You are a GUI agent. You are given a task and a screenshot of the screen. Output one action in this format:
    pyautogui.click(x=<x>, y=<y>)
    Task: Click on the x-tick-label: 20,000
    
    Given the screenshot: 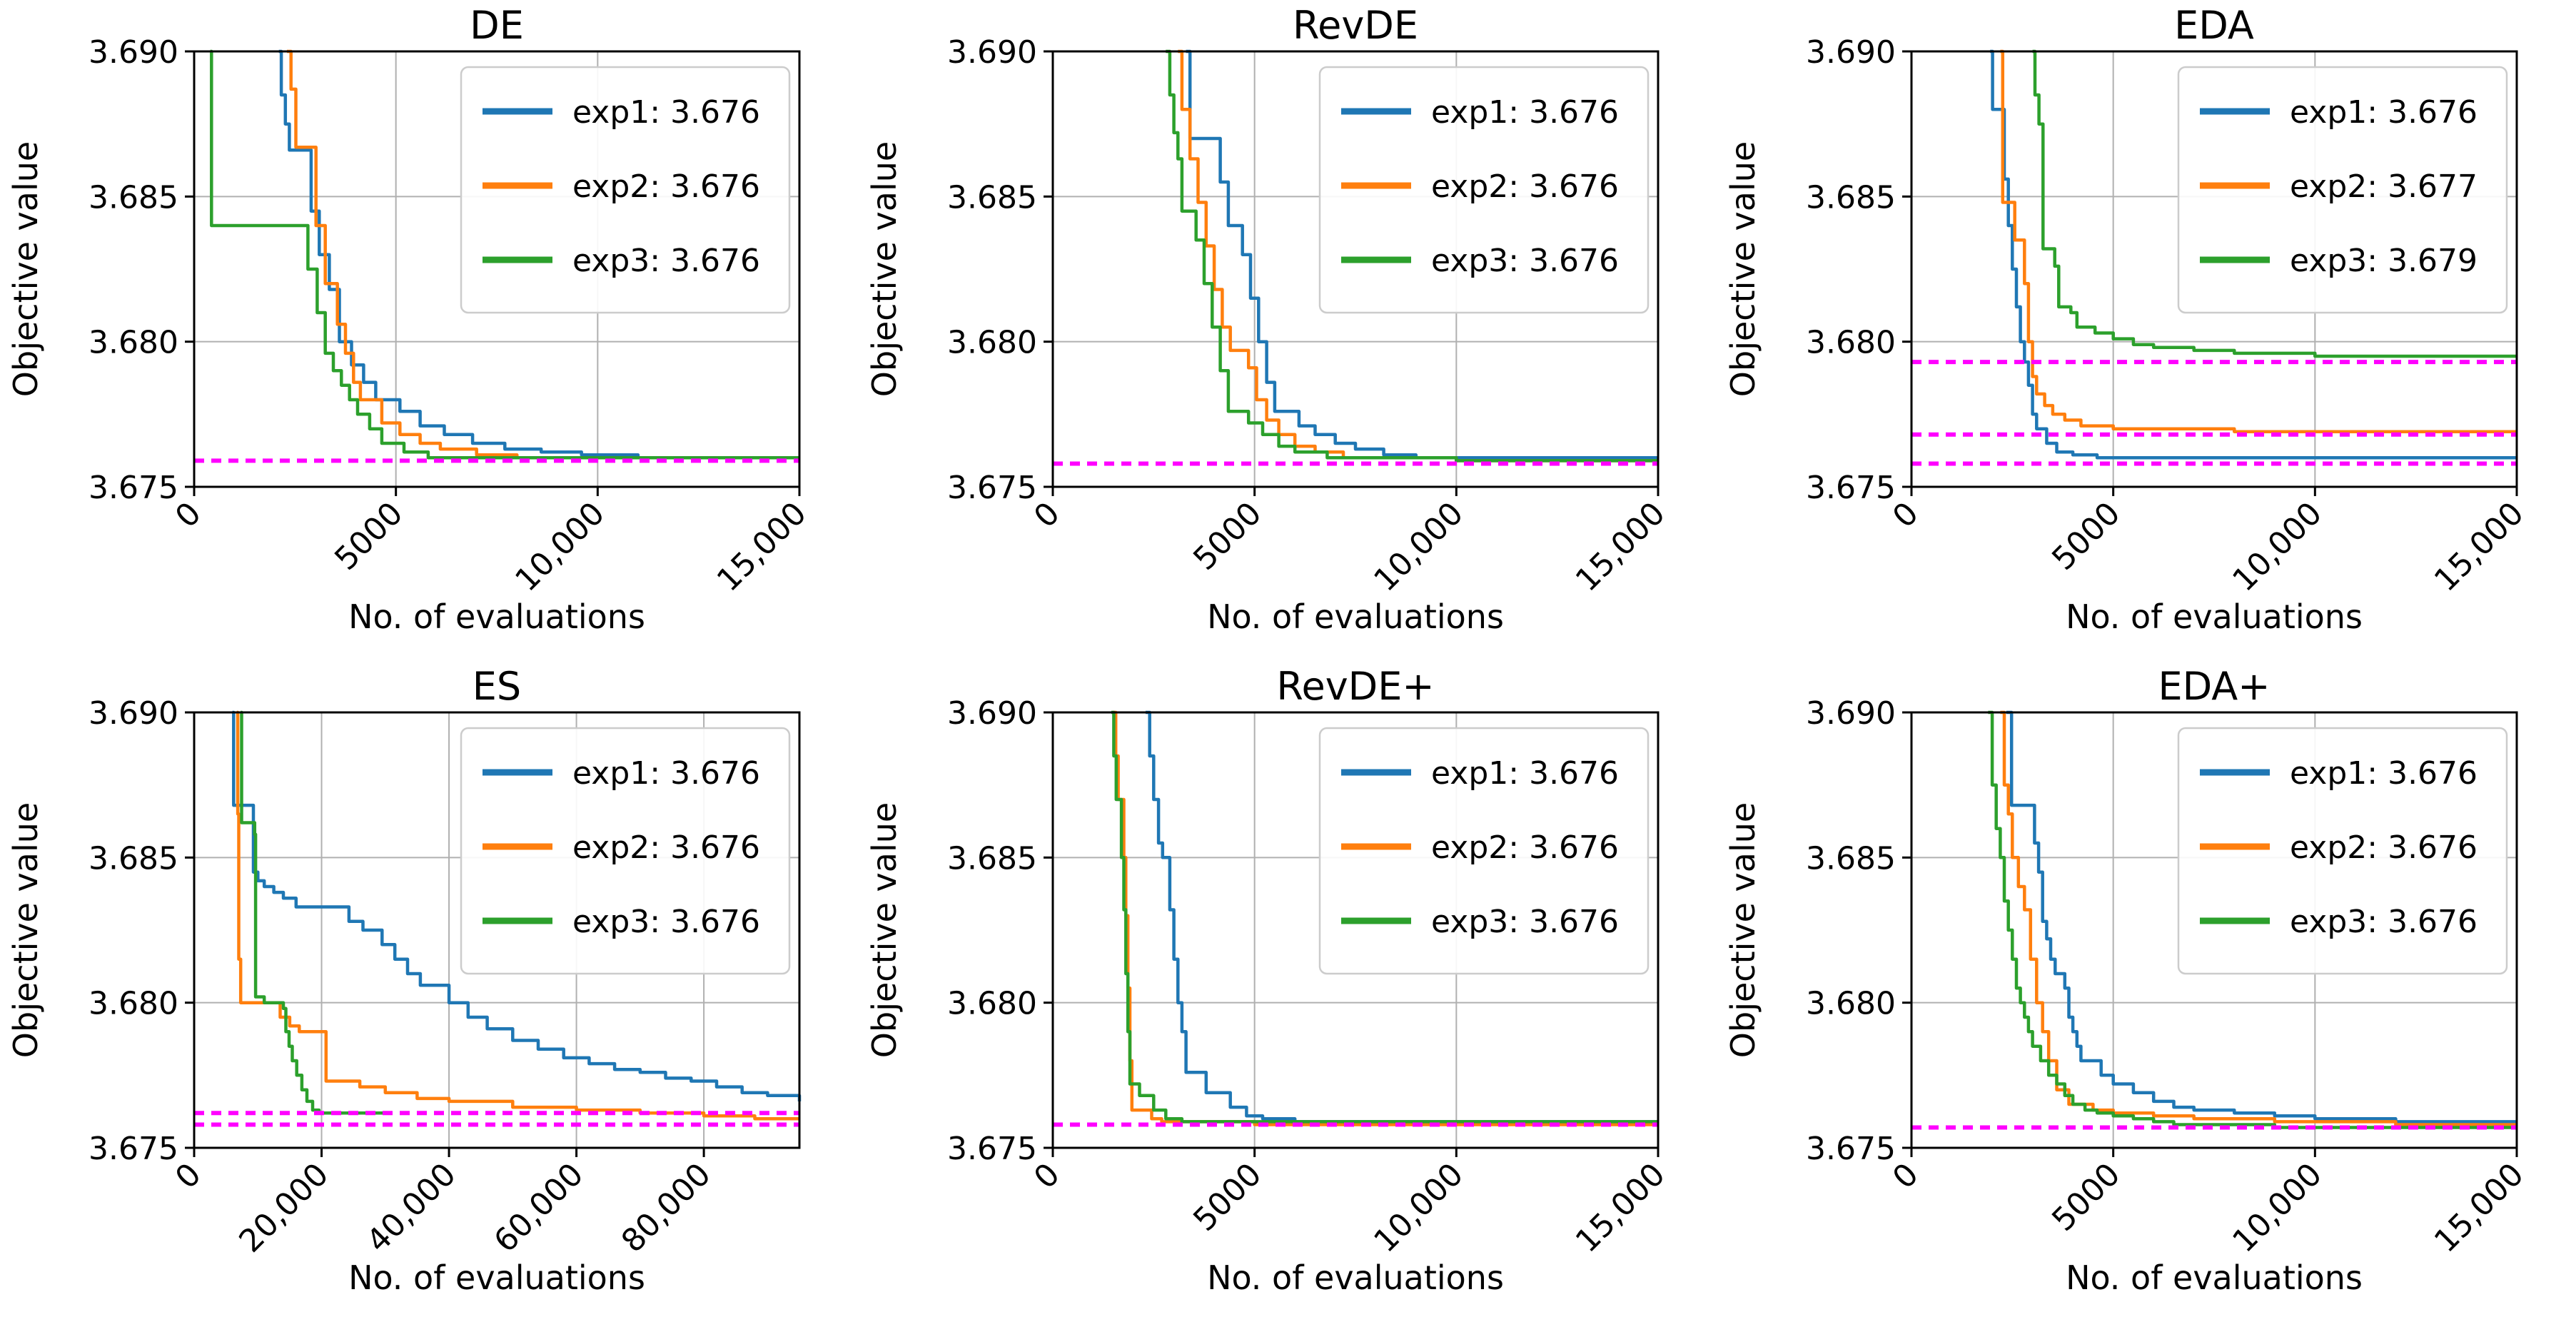 What is the action you would take?
    pyautogui.click(x=283, y=1208)
    